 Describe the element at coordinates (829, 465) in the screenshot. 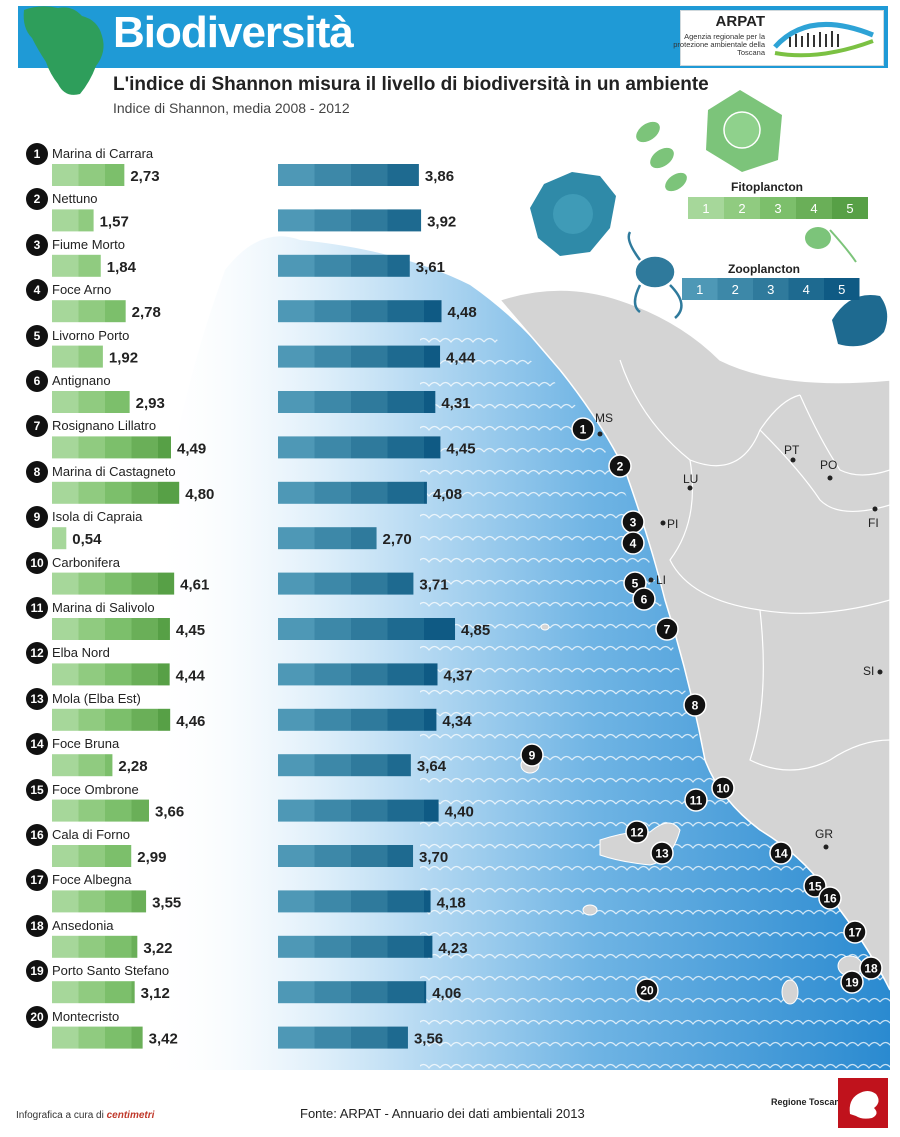

I see `city-label-po: PO` at that location.